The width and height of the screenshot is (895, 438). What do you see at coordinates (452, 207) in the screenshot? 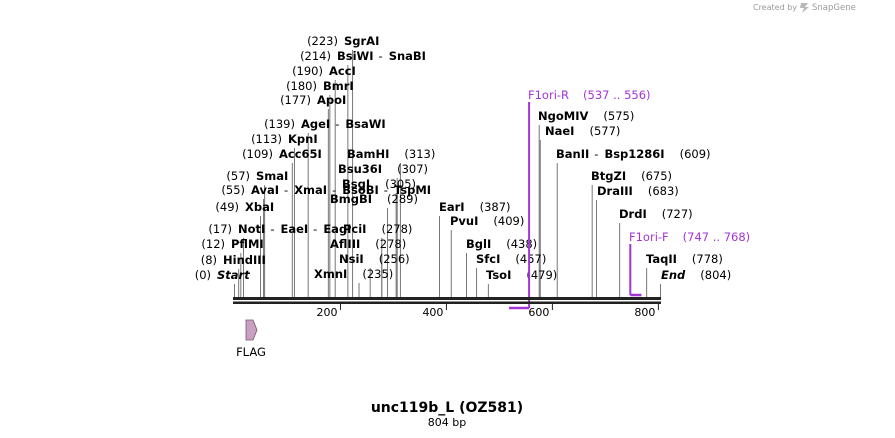
I see `enzyme-name: EarI` at bounding box center [452, 207].